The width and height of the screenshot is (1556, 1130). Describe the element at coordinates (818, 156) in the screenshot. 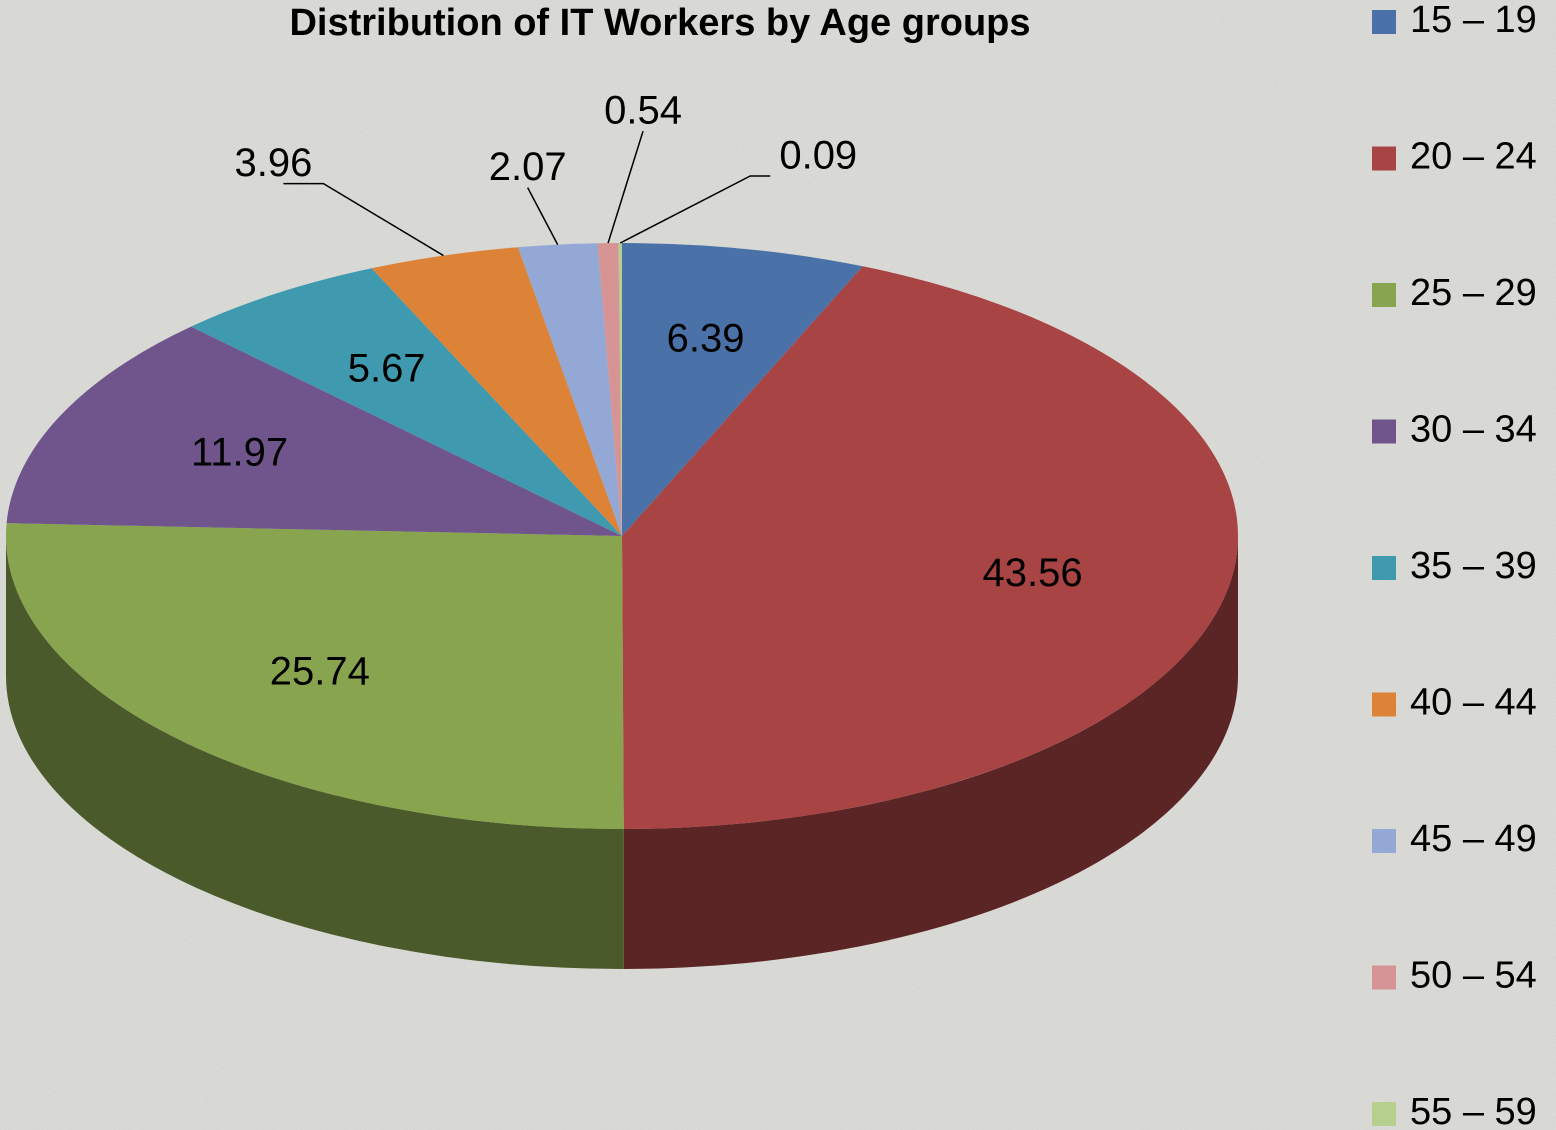

I see `data-label: 0.09` at that location.